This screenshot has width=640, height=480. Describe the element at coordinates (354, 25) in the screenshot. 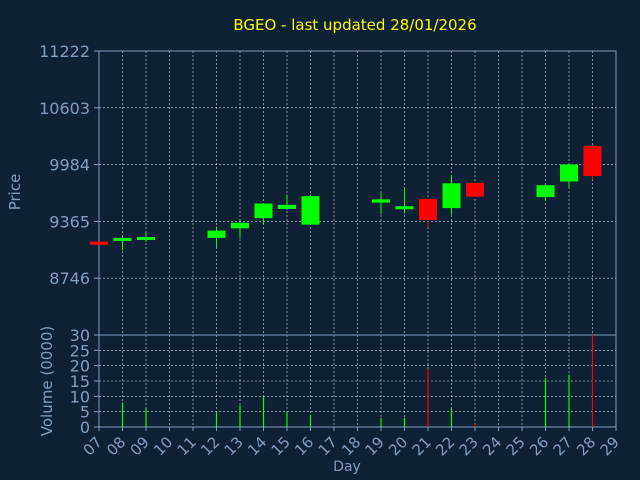

I see `chart-title: BGEO - last updated 28/01/2026` at that location.